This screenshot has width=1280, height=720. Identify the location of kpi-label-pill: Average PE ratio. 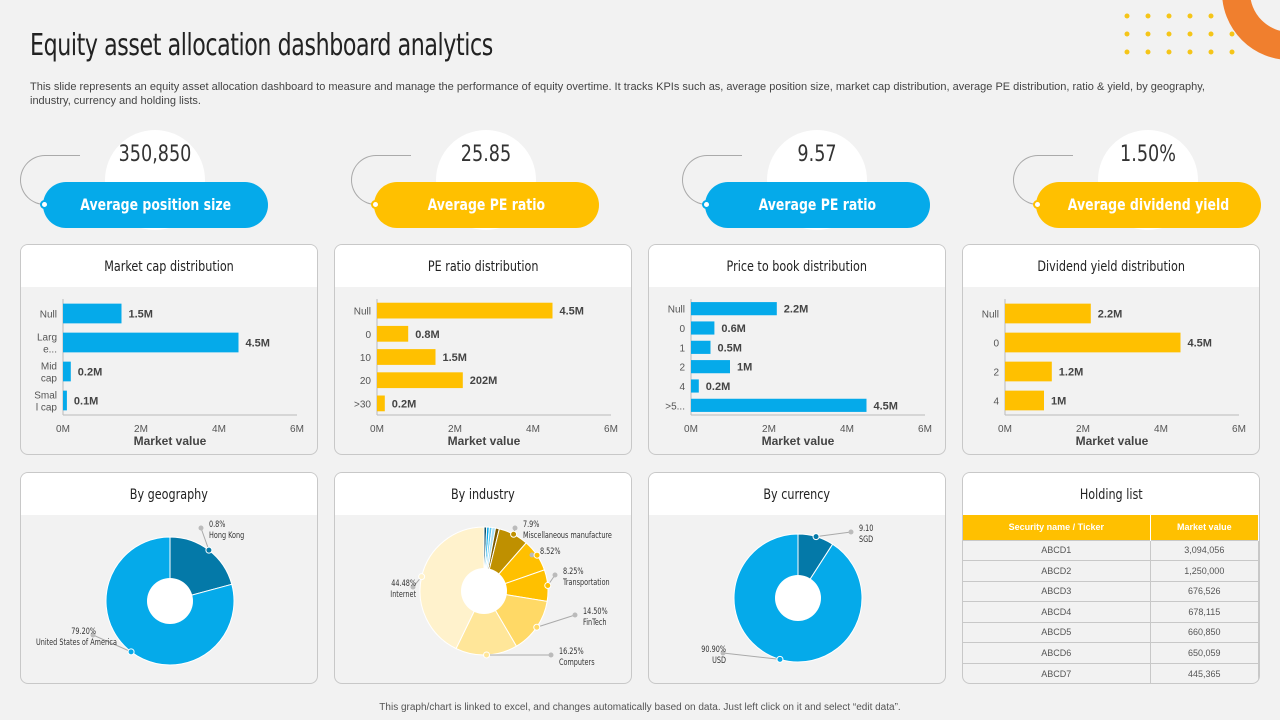
(486, 205).